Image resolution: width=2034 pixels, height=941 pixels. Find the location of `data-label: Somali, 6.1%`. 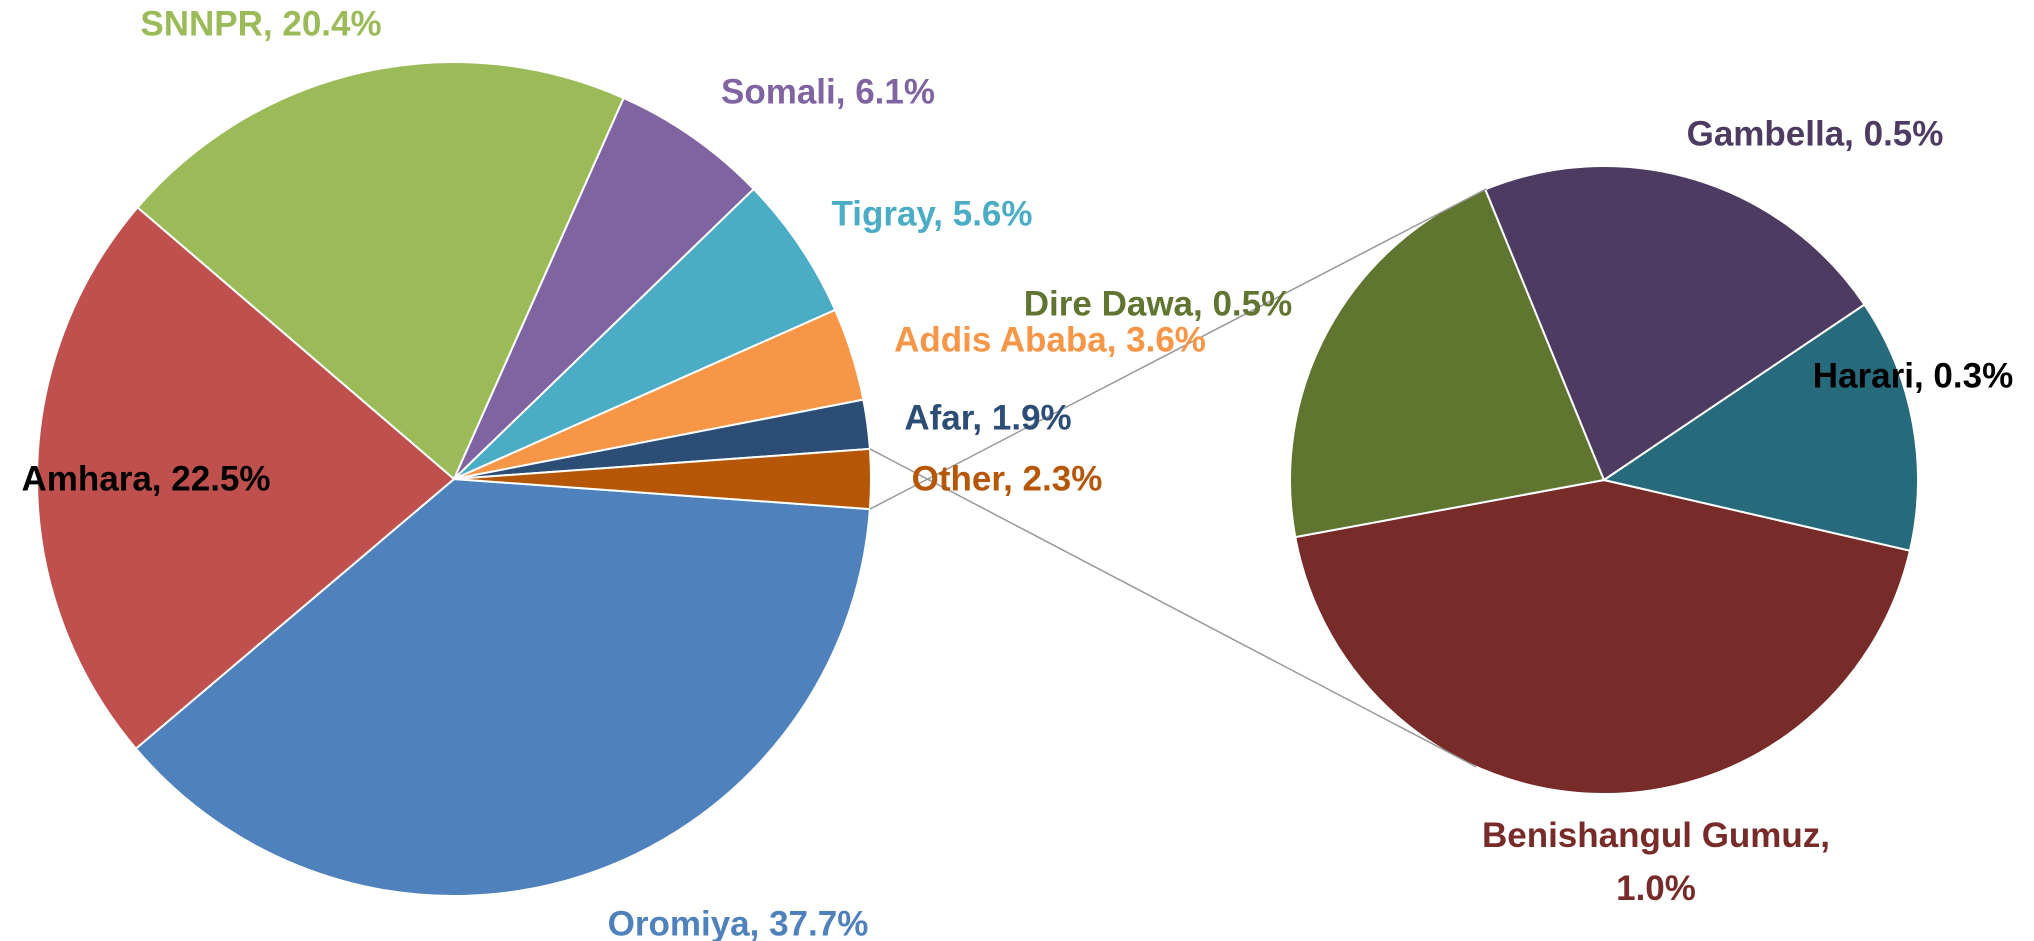

data-label: Somali, 6.1% is located at coordinates (828, 91).